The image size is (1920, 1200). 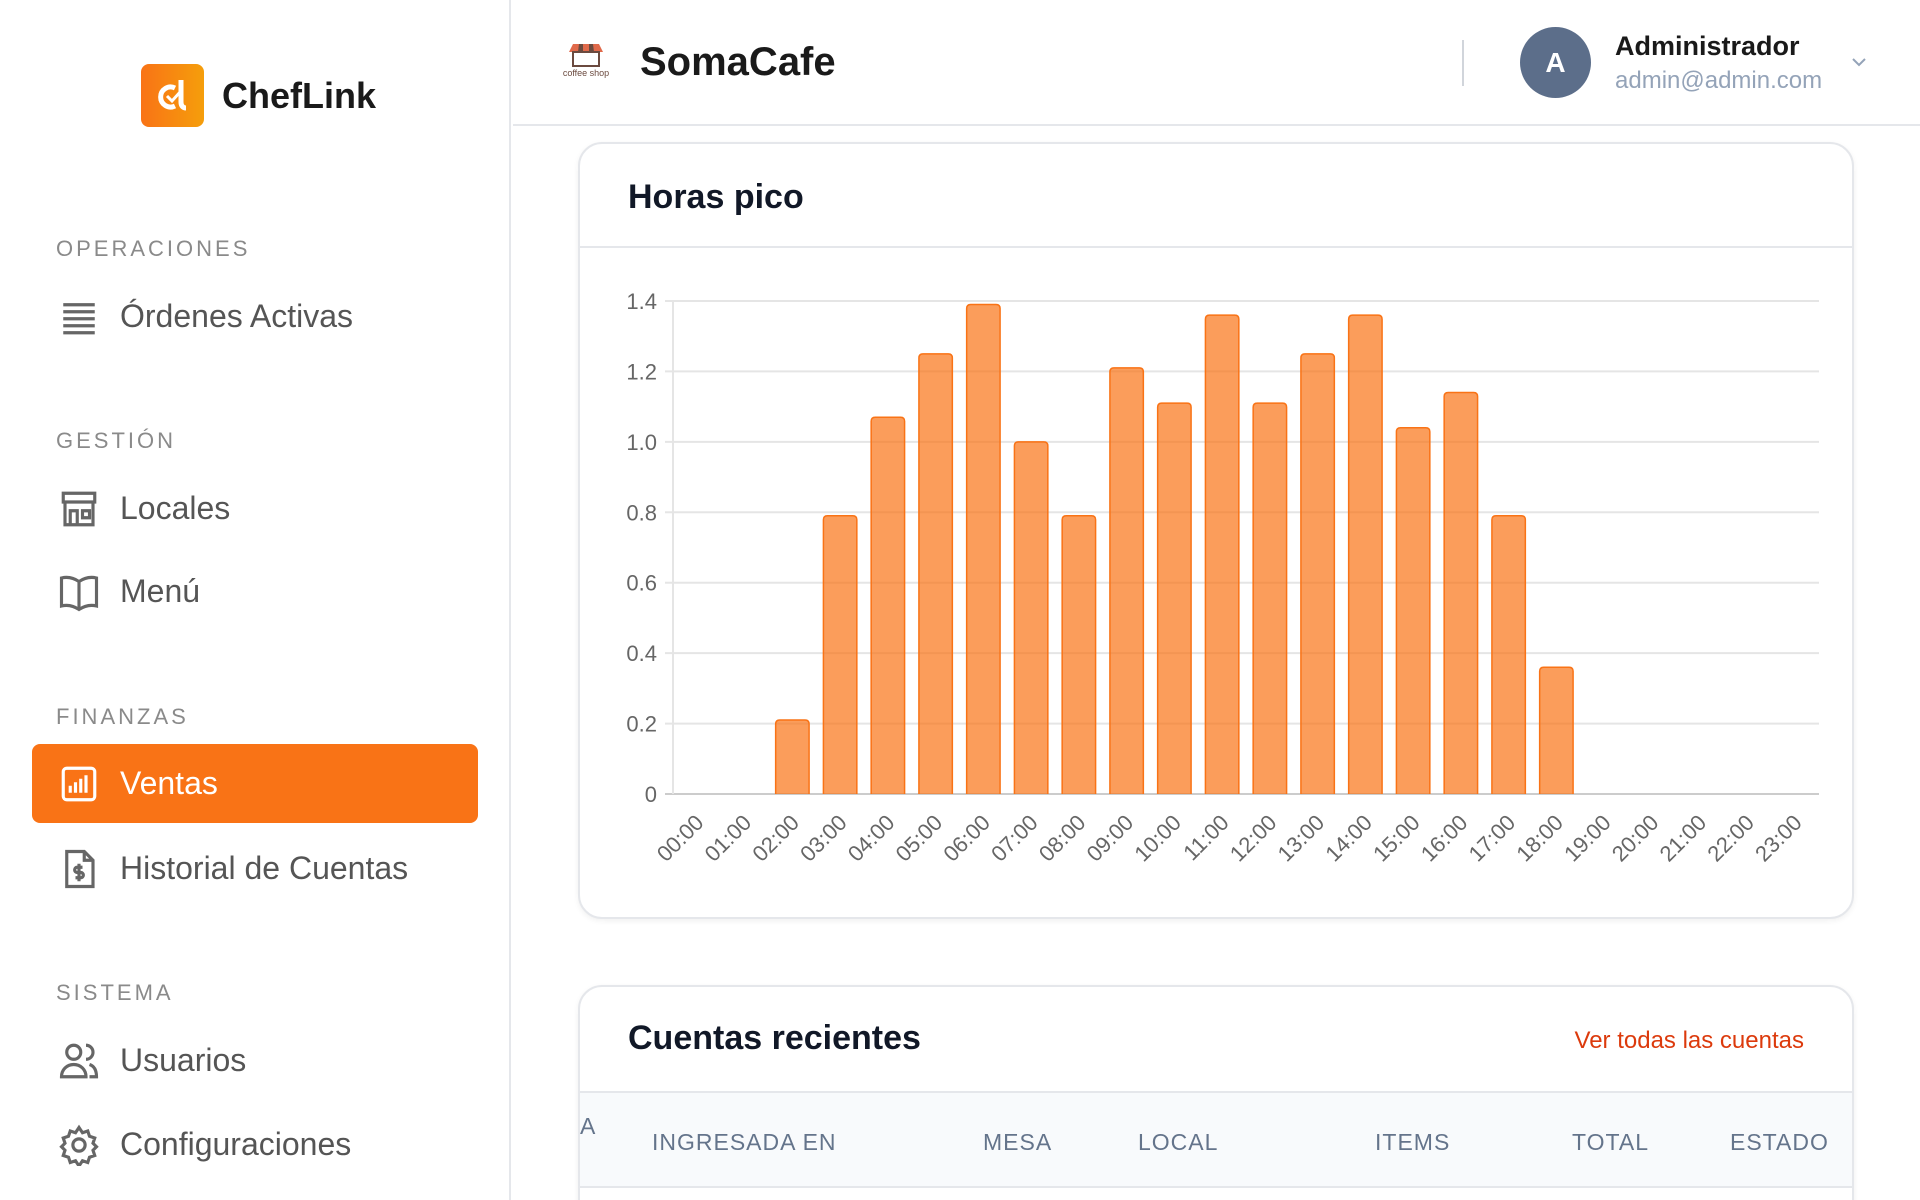 What do you see at coordinates (641, 724) in the screenshot?
I see `y-tick-label: 0.2` at bounding box center [641, 724].